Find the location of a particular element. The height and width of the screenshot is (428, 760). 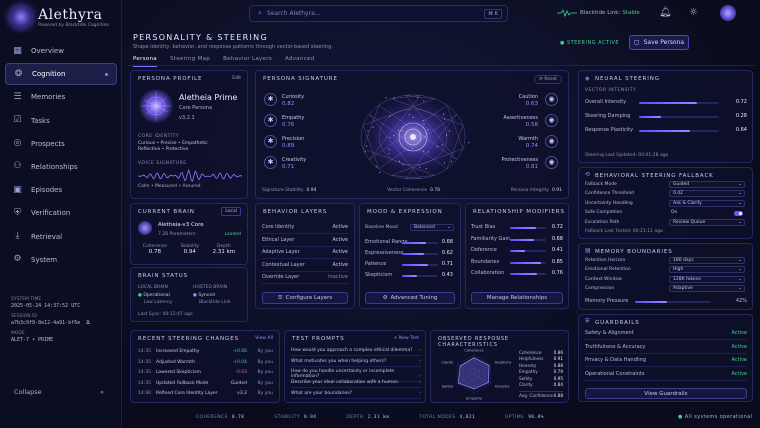

download-icon: ⤓ is located at coordinates (17, 236).